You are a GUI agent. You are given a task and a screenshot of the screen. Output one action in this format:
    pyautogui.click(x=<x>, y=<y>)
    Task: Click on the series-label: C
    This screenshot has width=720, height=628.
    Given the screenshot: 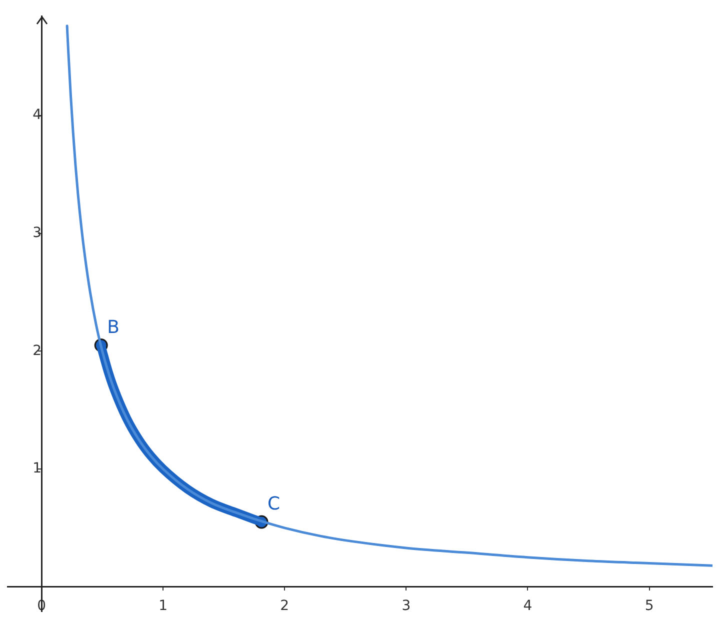 What is the action you would take?
    pyautogui.click(x=274, y=504)
    